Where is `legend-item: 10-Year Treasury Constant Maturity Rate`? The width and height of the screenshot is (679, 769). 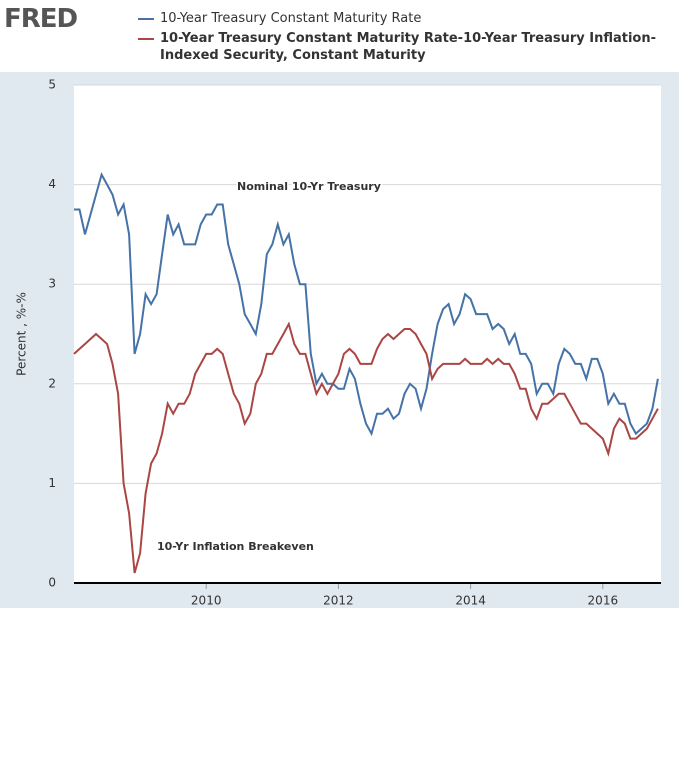
legend-item: 10-Year Treasury Constant Maturity Rate is located at coordinates (399, 18).